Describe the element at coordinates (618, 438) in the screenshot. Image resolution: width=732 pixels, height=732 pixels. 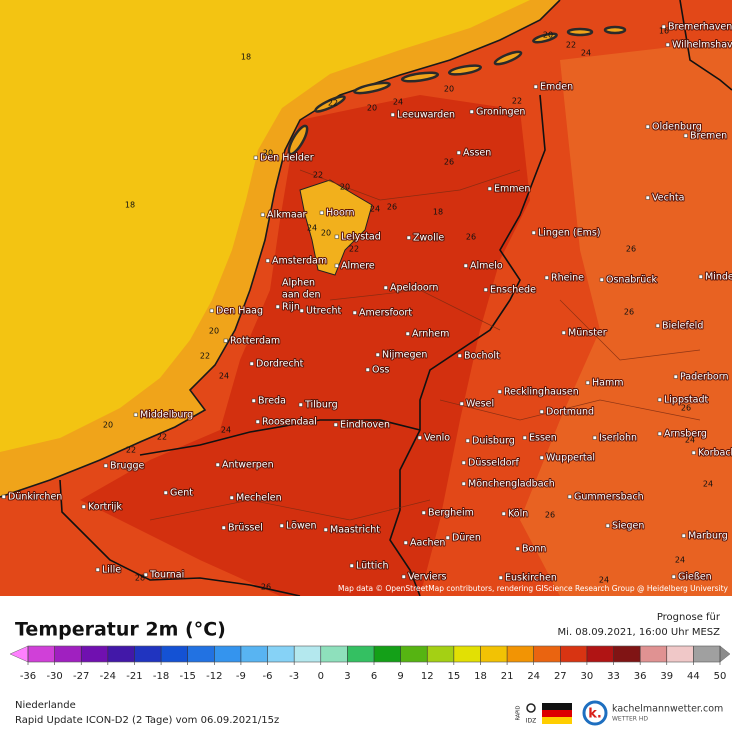
I see `city-label: Iserlohn` at that location.